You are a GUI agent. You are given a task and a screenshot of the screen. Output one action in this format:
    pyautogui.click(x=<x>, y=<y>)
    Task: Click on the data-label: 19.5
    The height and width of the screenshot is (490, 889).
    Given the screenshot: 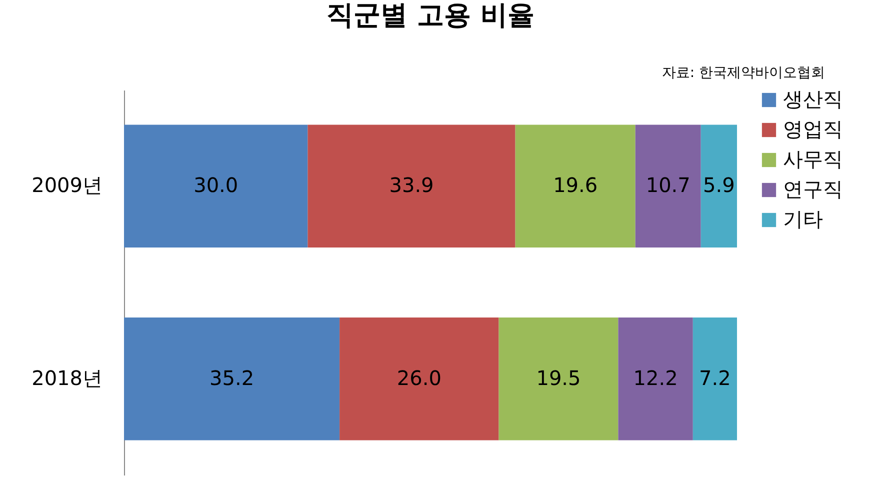 What is the action you would take?
    pyautogui.click(x=558, y=378)
    